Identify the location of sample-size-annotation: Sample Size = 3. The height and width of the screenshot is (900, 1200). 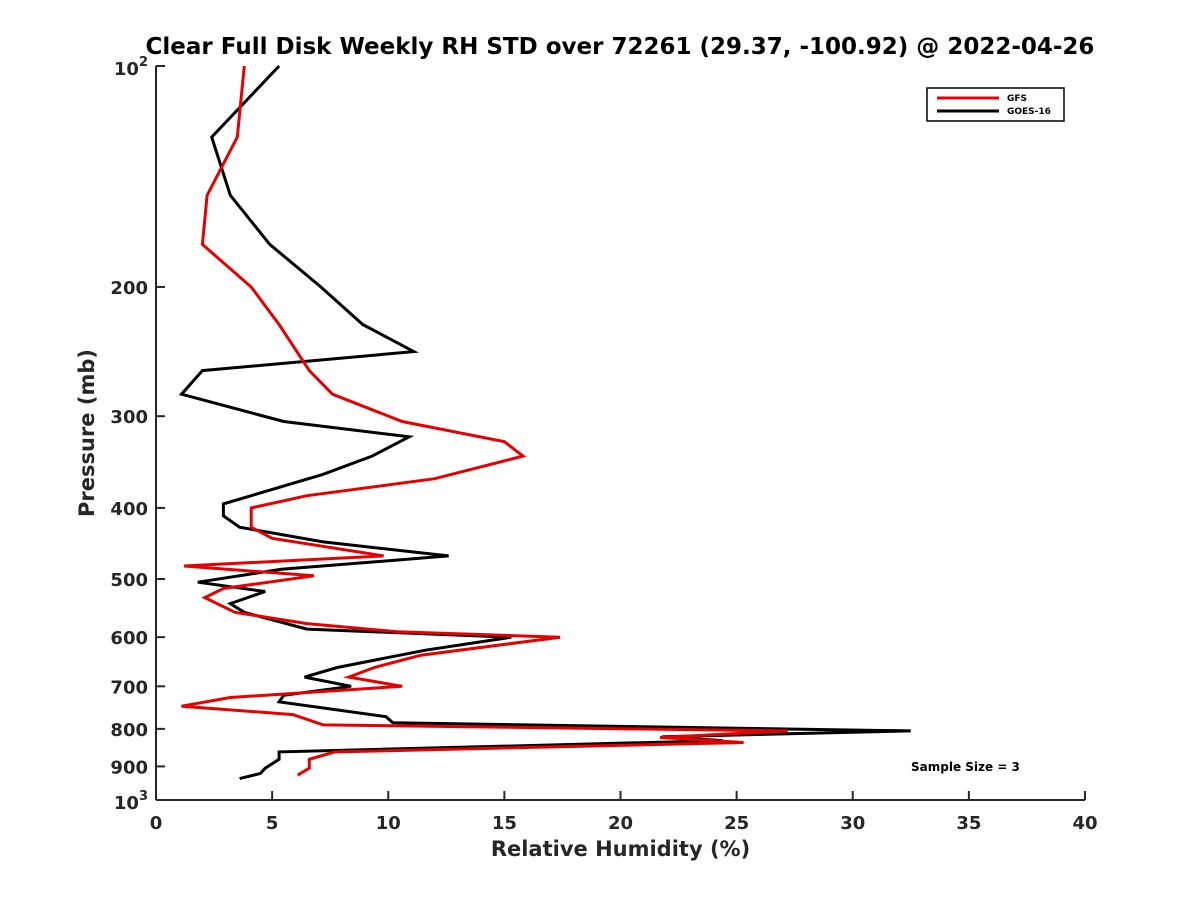
(965, 767).